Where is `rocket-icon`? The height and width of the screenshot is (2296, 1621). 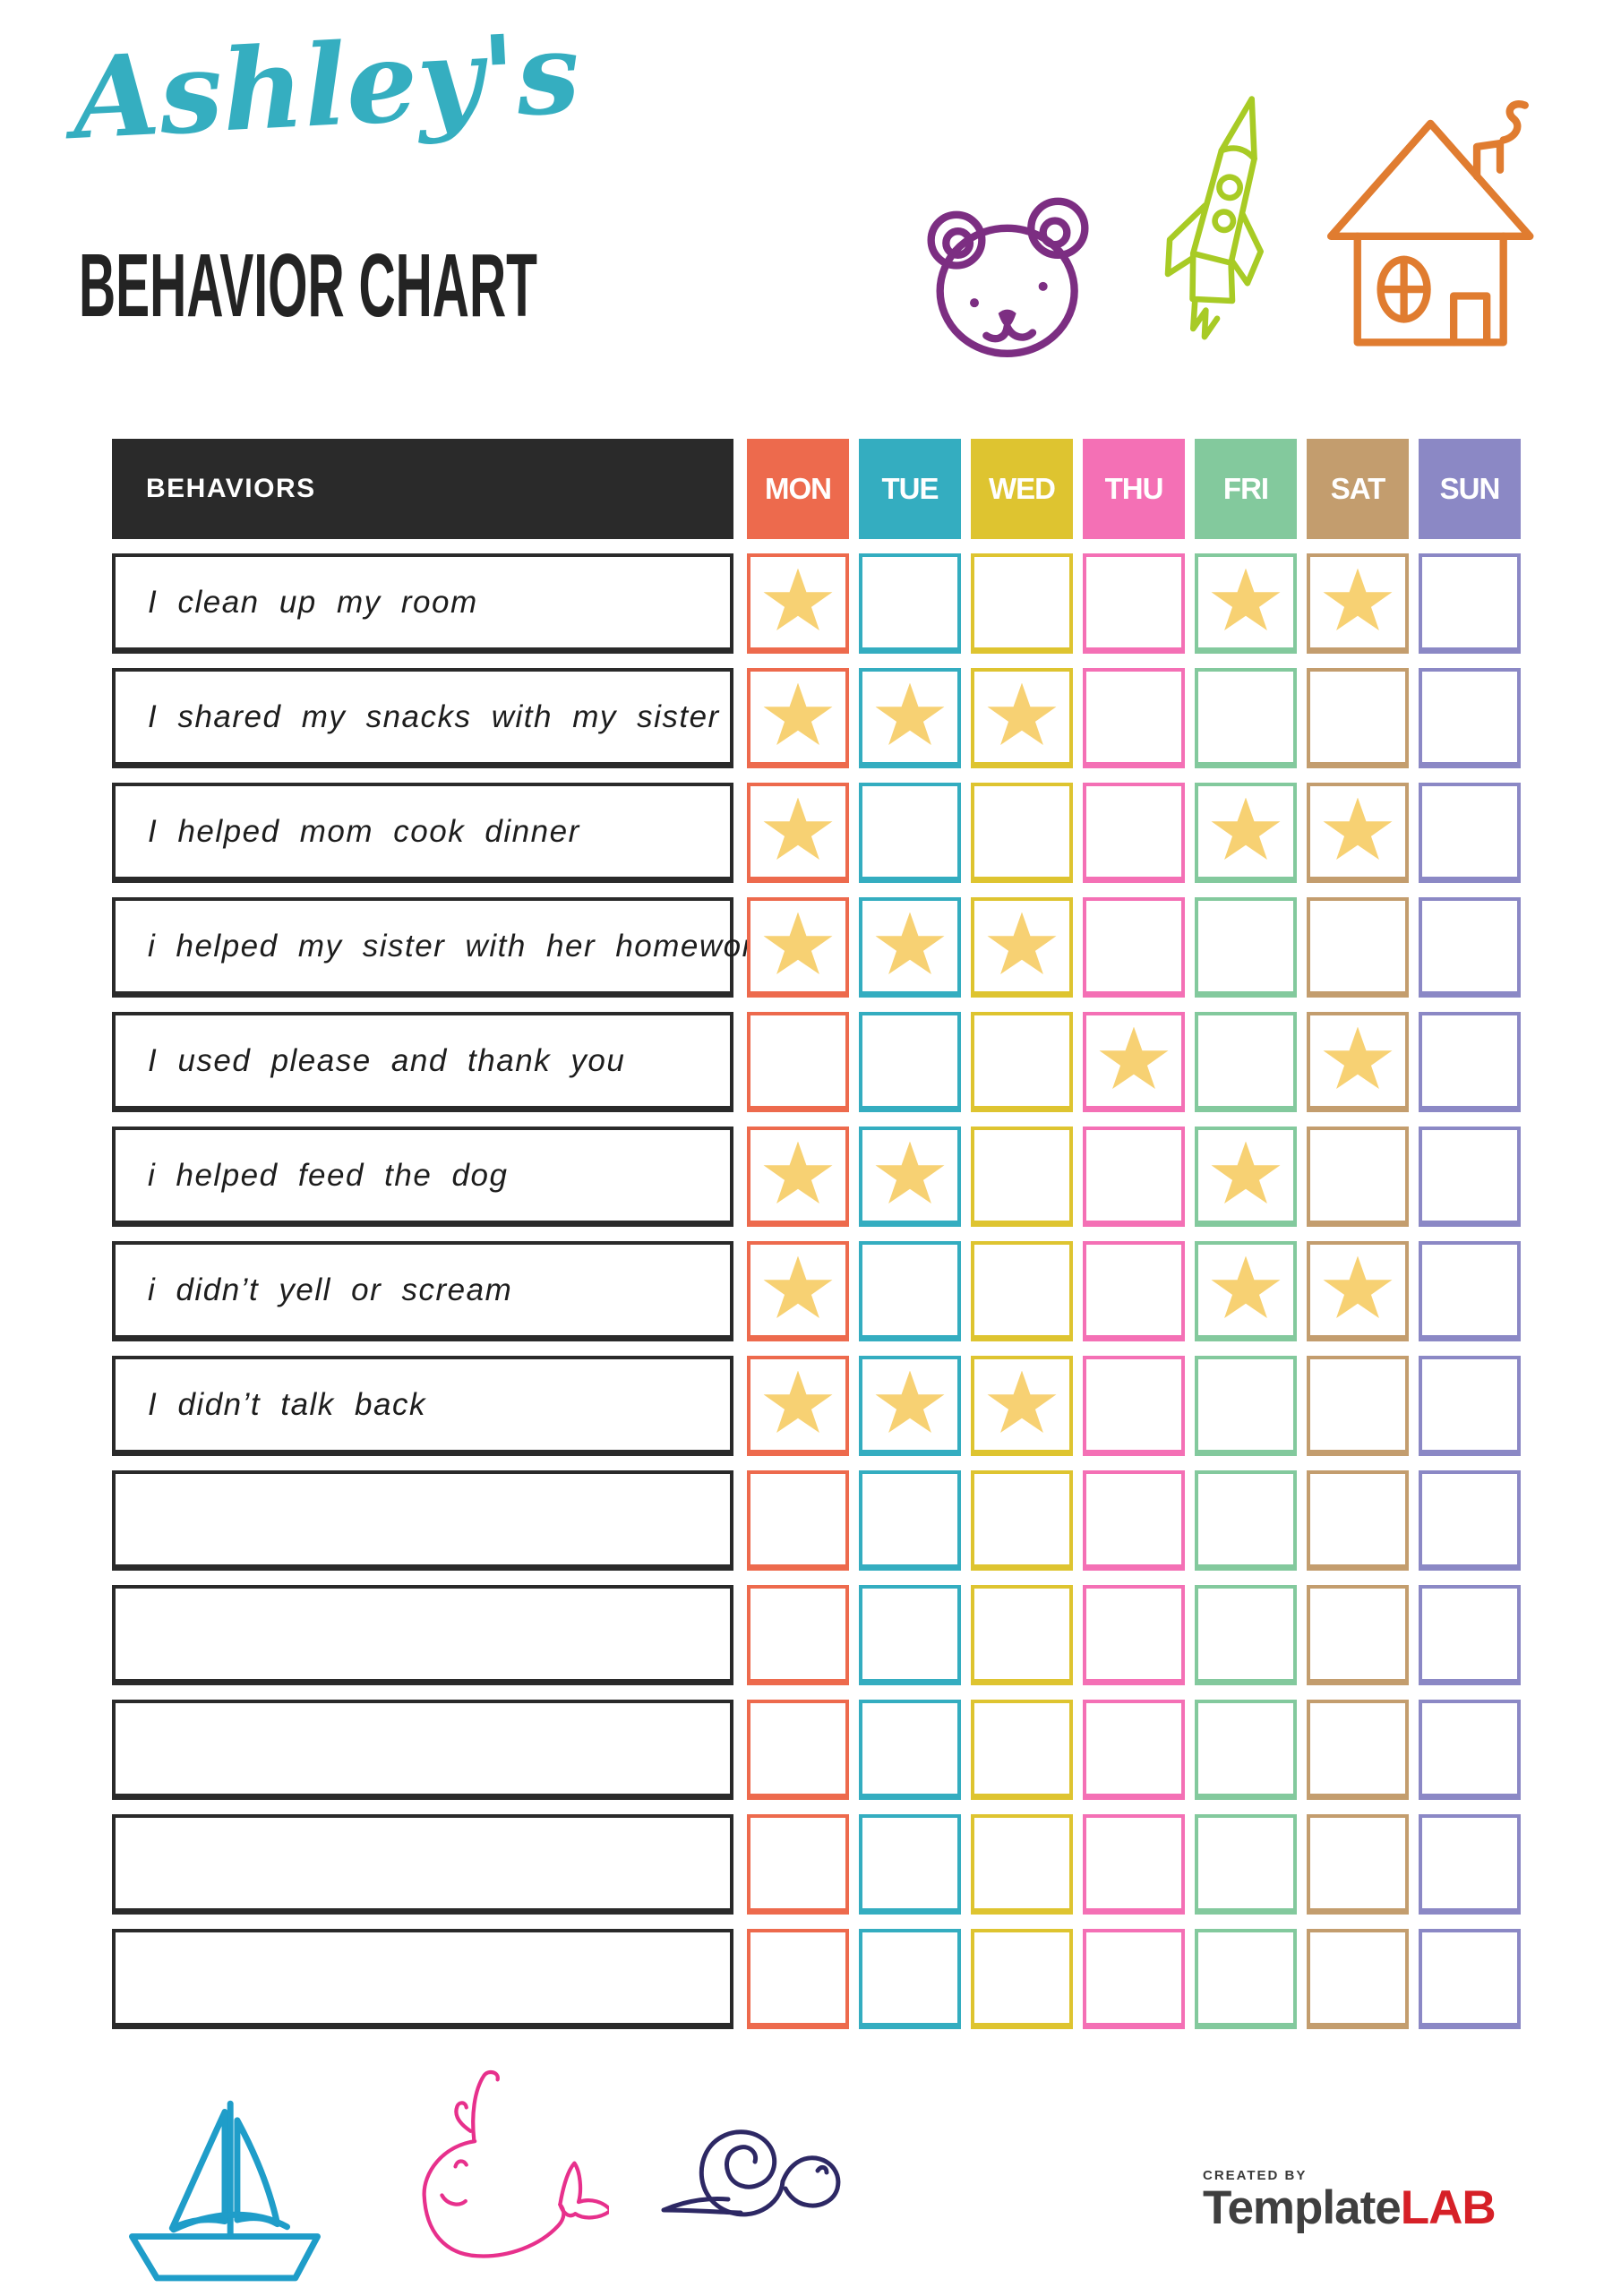
rocket-icon is located at coordinates (1222, 228).